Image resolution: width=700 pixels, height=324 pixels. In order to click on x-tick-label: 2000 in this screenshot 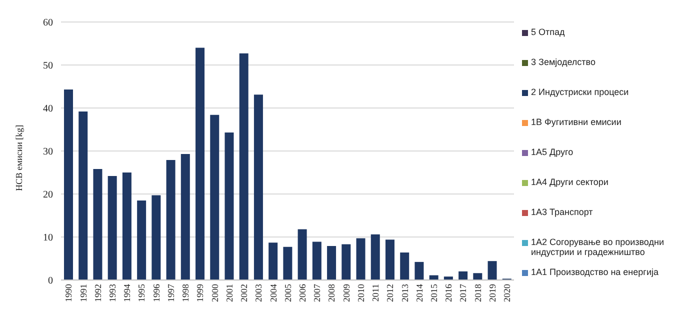, I will do `click(215, 293)`.